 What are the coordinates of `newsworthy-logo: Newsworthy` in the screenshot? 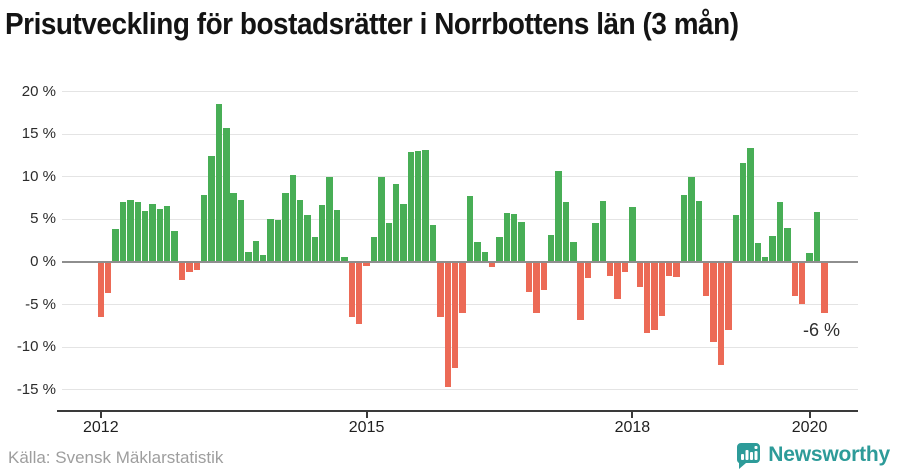 It's located at (812, 455).